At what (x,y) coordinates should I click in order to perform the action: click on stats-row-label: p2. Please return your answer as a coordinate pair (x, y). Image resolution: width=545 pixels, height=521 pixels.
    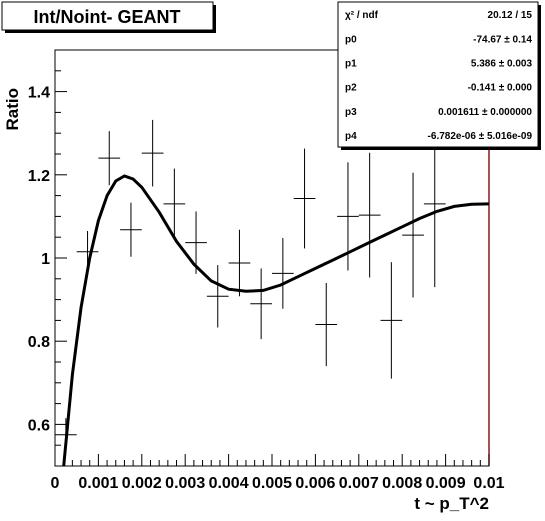
    Looking at the image, I should click on (351, 88).